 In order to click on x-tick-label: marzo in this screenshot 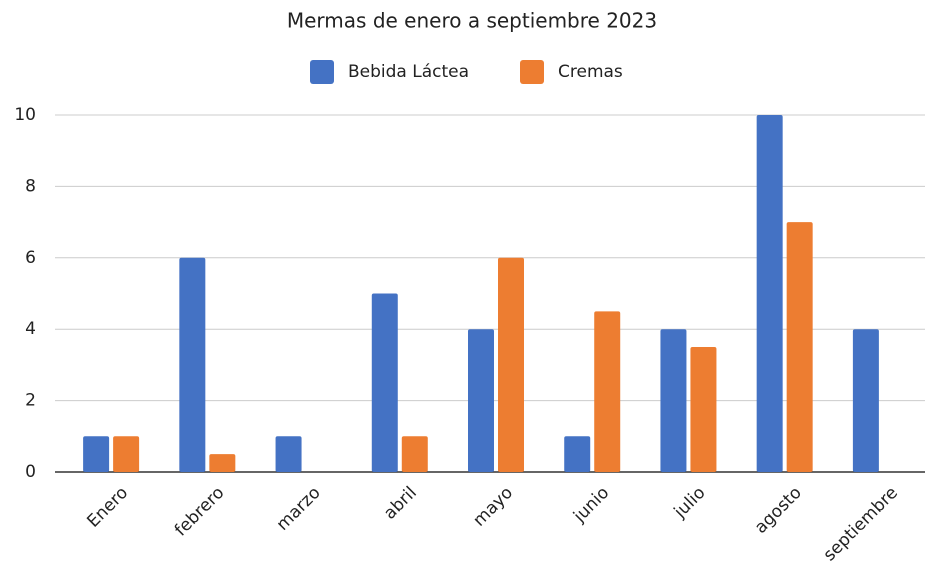, I will do `click(299, 509)`.